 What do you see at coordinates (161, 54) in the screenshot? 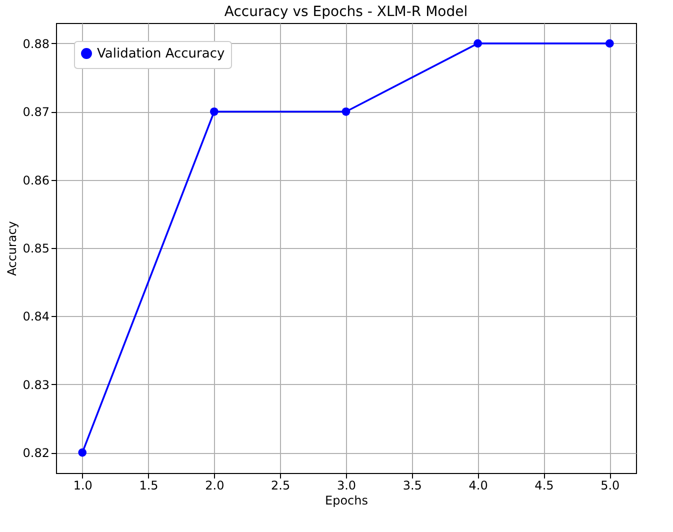
I see `legend-label: Validation Accuracy` at bounding box center [161, 54].